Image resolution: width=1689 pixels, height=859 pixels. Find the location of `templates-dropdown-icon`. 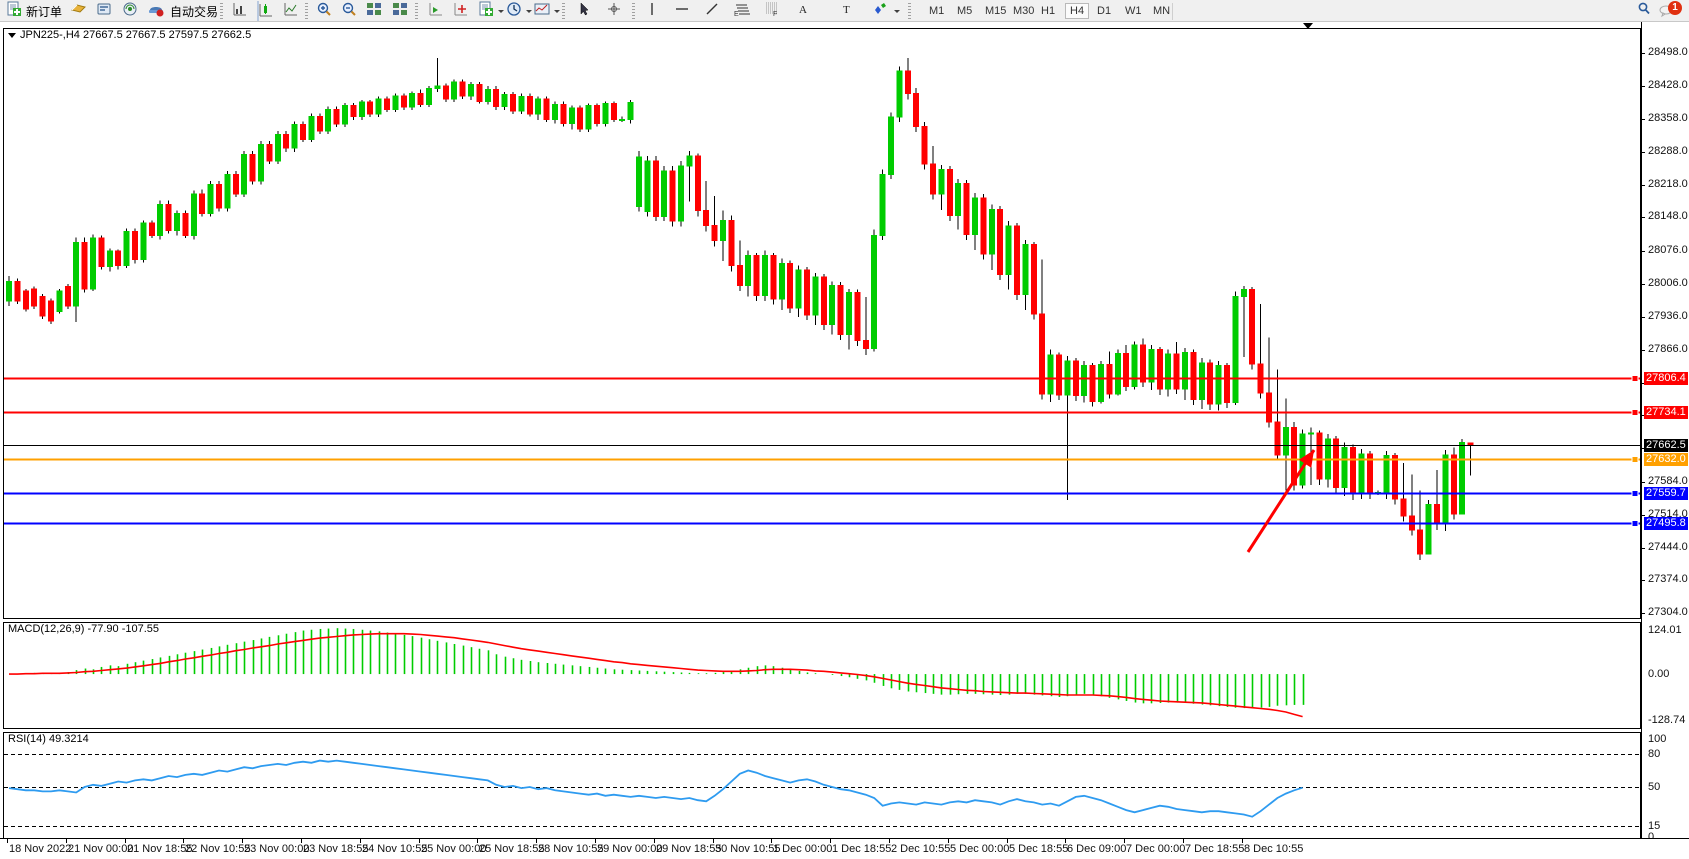

templates-dropdown-icon is located at coordinates (557, 11).